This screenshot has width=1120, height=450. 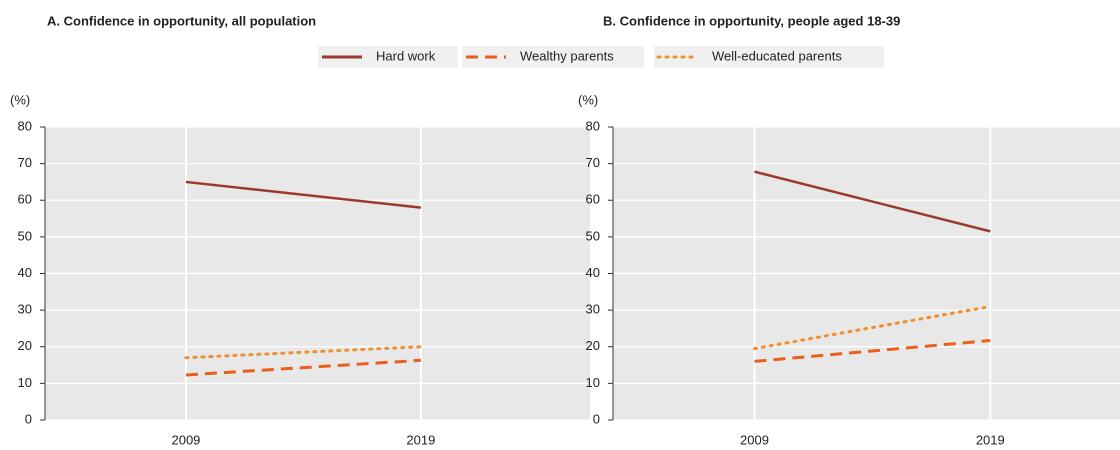 What do you see at coordinates (406, 55) in the screenshot?
I see `legend-label: Hard work` at bounding box center [406, 55].